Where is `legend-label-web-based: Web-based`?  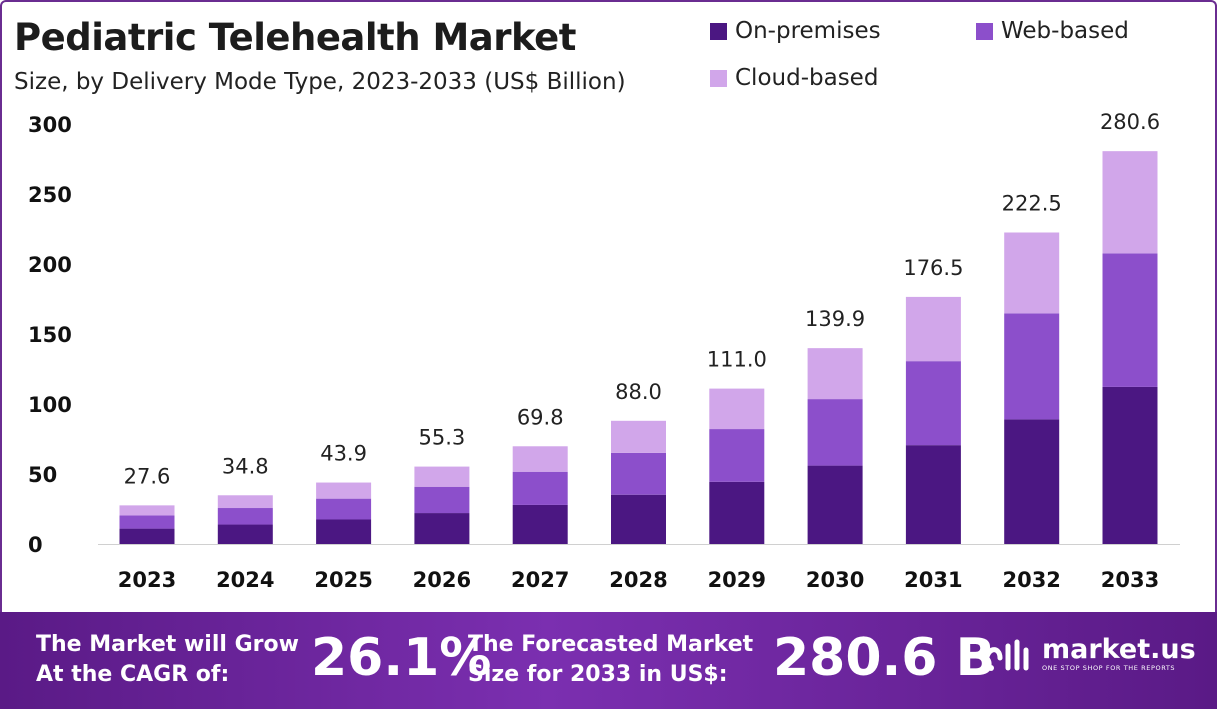
legend-label-web-based: Web-based is located at coordinates (1065, 31).